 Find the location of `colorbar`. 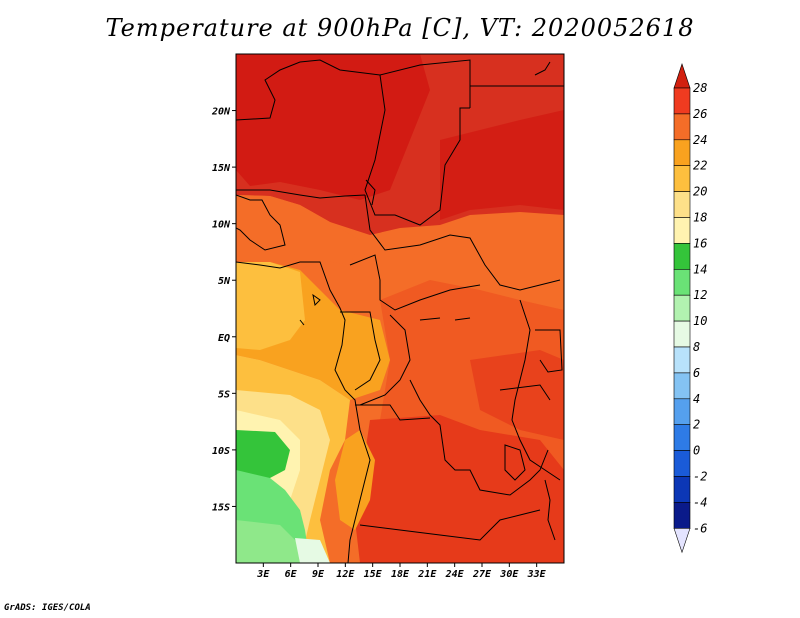

colorbar is located at coordinates (682, 308).